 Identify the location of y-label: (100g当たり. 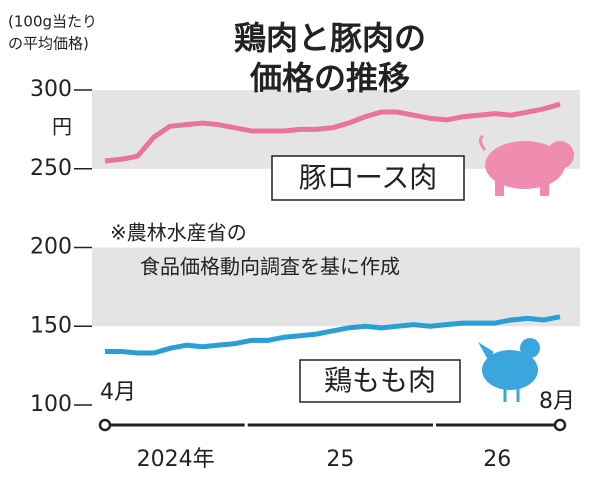
(52, 22).